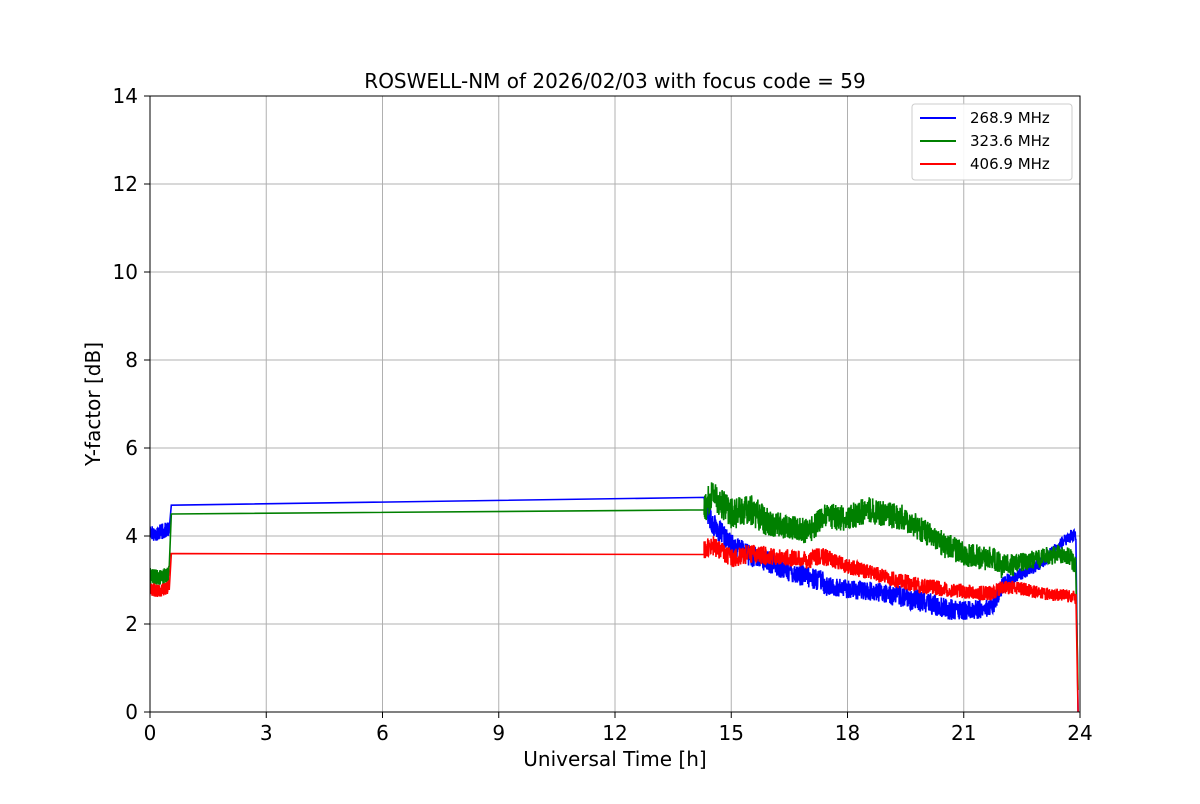 The height and width of the screenshot is (804, 1200). I want to click on legend-entry-268-9: 268.9 MHz, so click(1010, 118).